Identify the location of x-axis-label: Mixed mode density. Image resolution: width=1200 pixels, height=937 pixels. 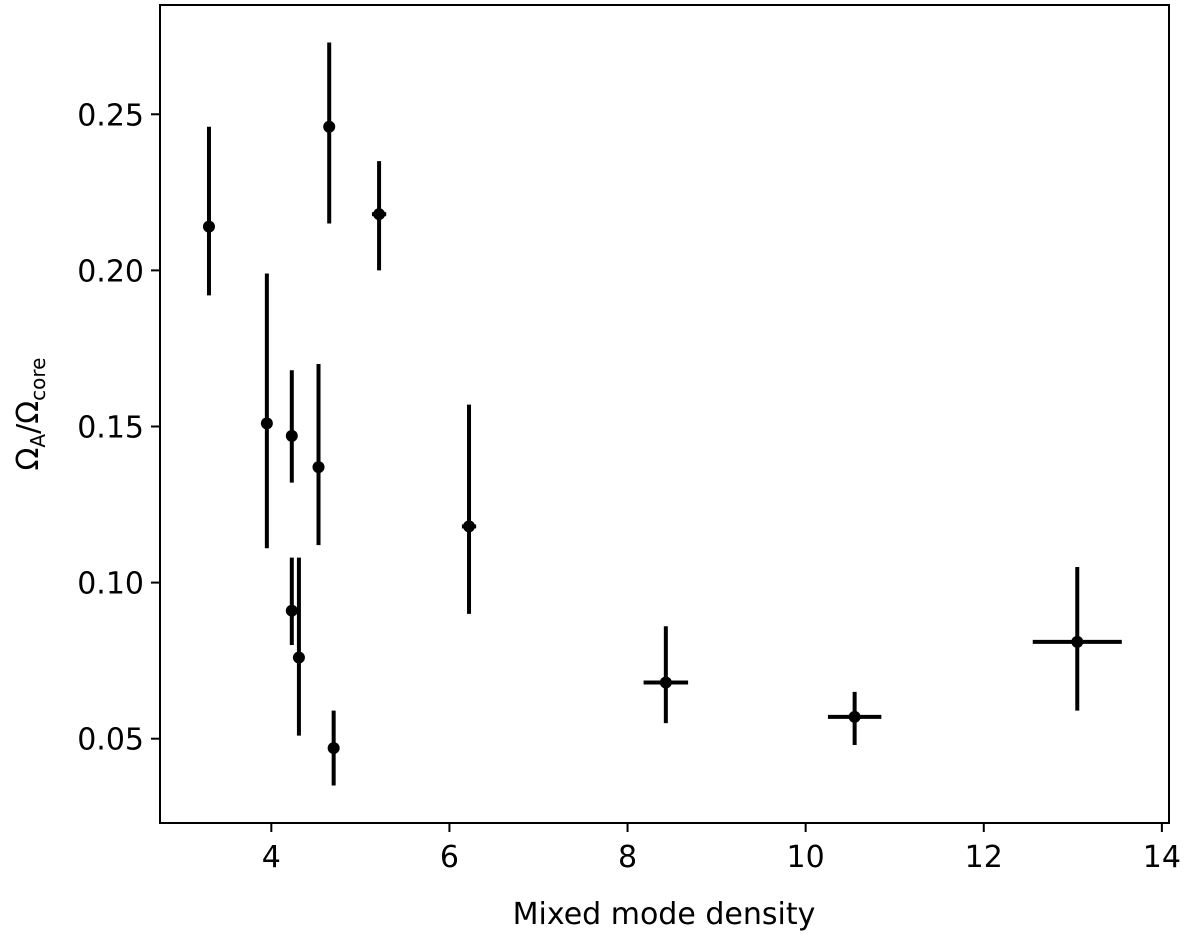
(664, 914).